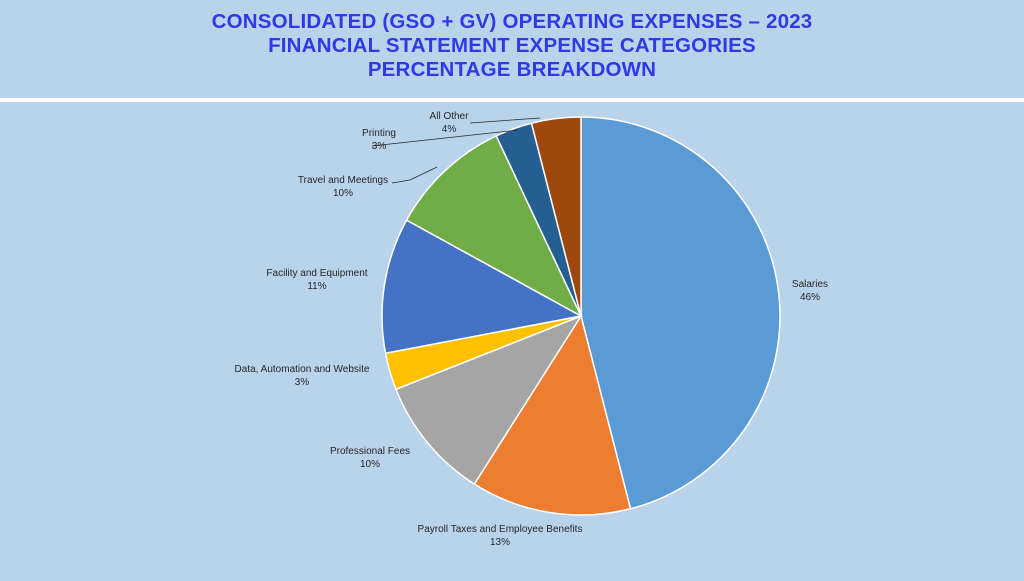  Describe the element at coordinates (343, 180) in the screenshot. I see `slice-label-travel-and-meetings: Travel and Meetings` at that location.